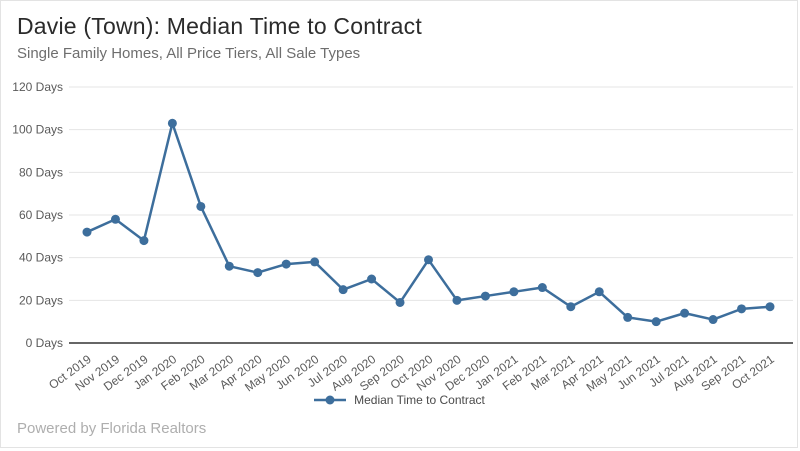 The height and width of the screenshot is (451, 800). What do you see at coordinates (37, 130) in the screenshot?
I see `y-axis-tick-label: 100 Days` at bounding box center [37, 130].